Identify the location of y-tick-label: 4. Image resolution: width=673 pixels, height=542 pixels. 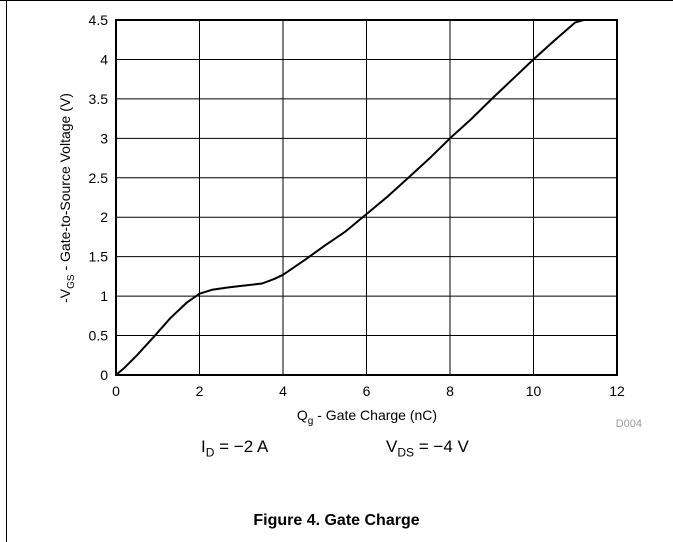
(104, 59).